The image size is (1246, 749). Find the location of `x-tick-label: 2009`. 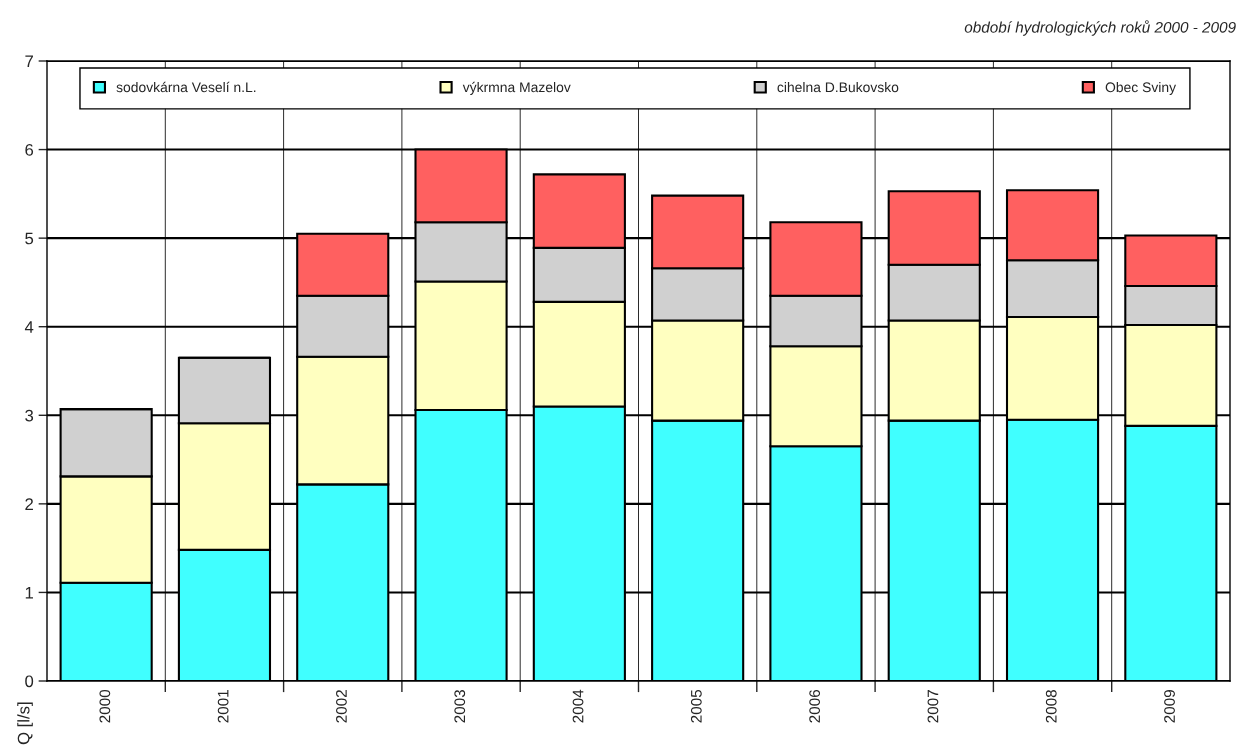

x-tick-label: 2009 is located at coordinates (1169, 706).